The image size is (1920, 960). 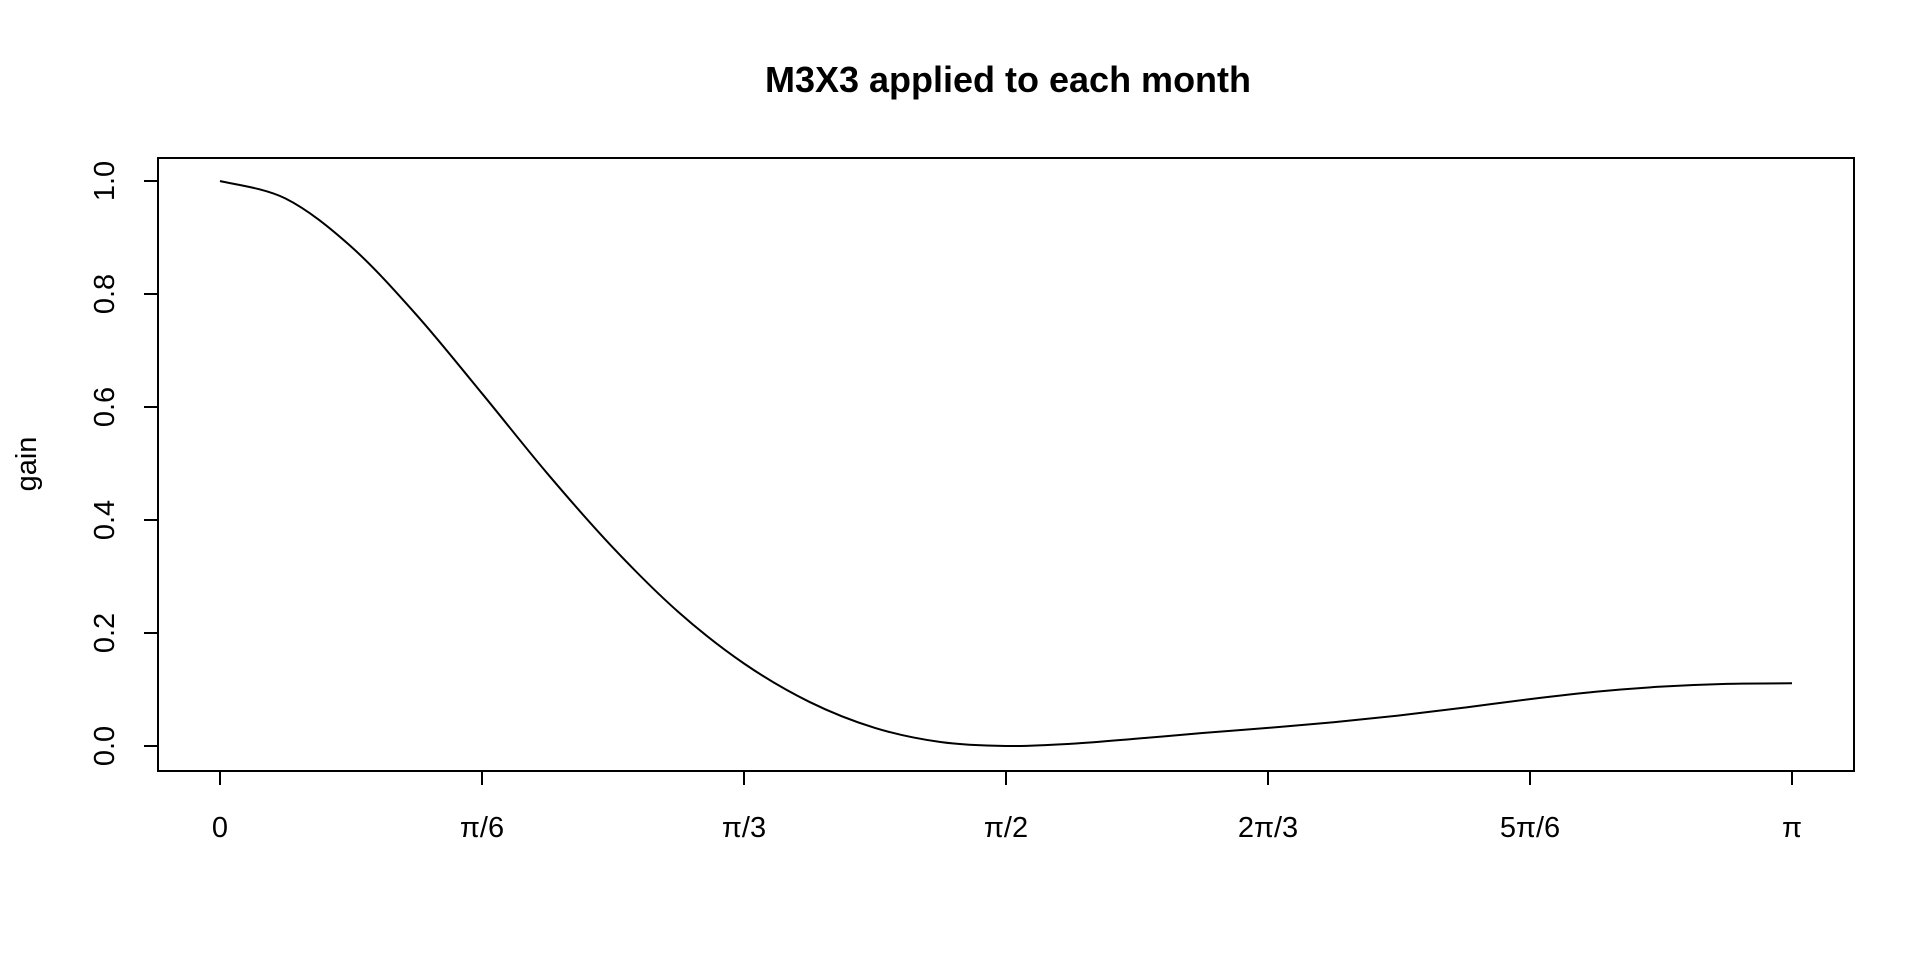 I want to click on y-tick-label: 0.4, so click(x=105, y=520).